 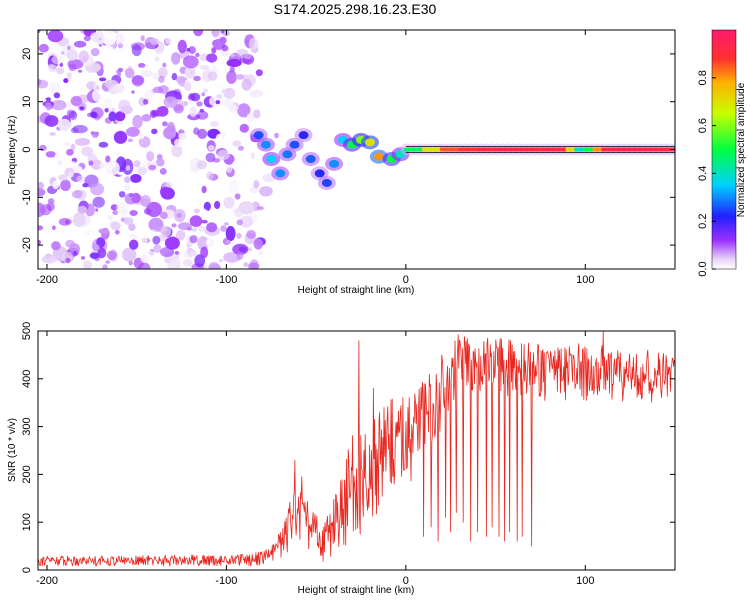 What do you see at coordinates (27, 245) in the screenshot?
I see `y-tick-label: -20` at bounding box center [27, 245].